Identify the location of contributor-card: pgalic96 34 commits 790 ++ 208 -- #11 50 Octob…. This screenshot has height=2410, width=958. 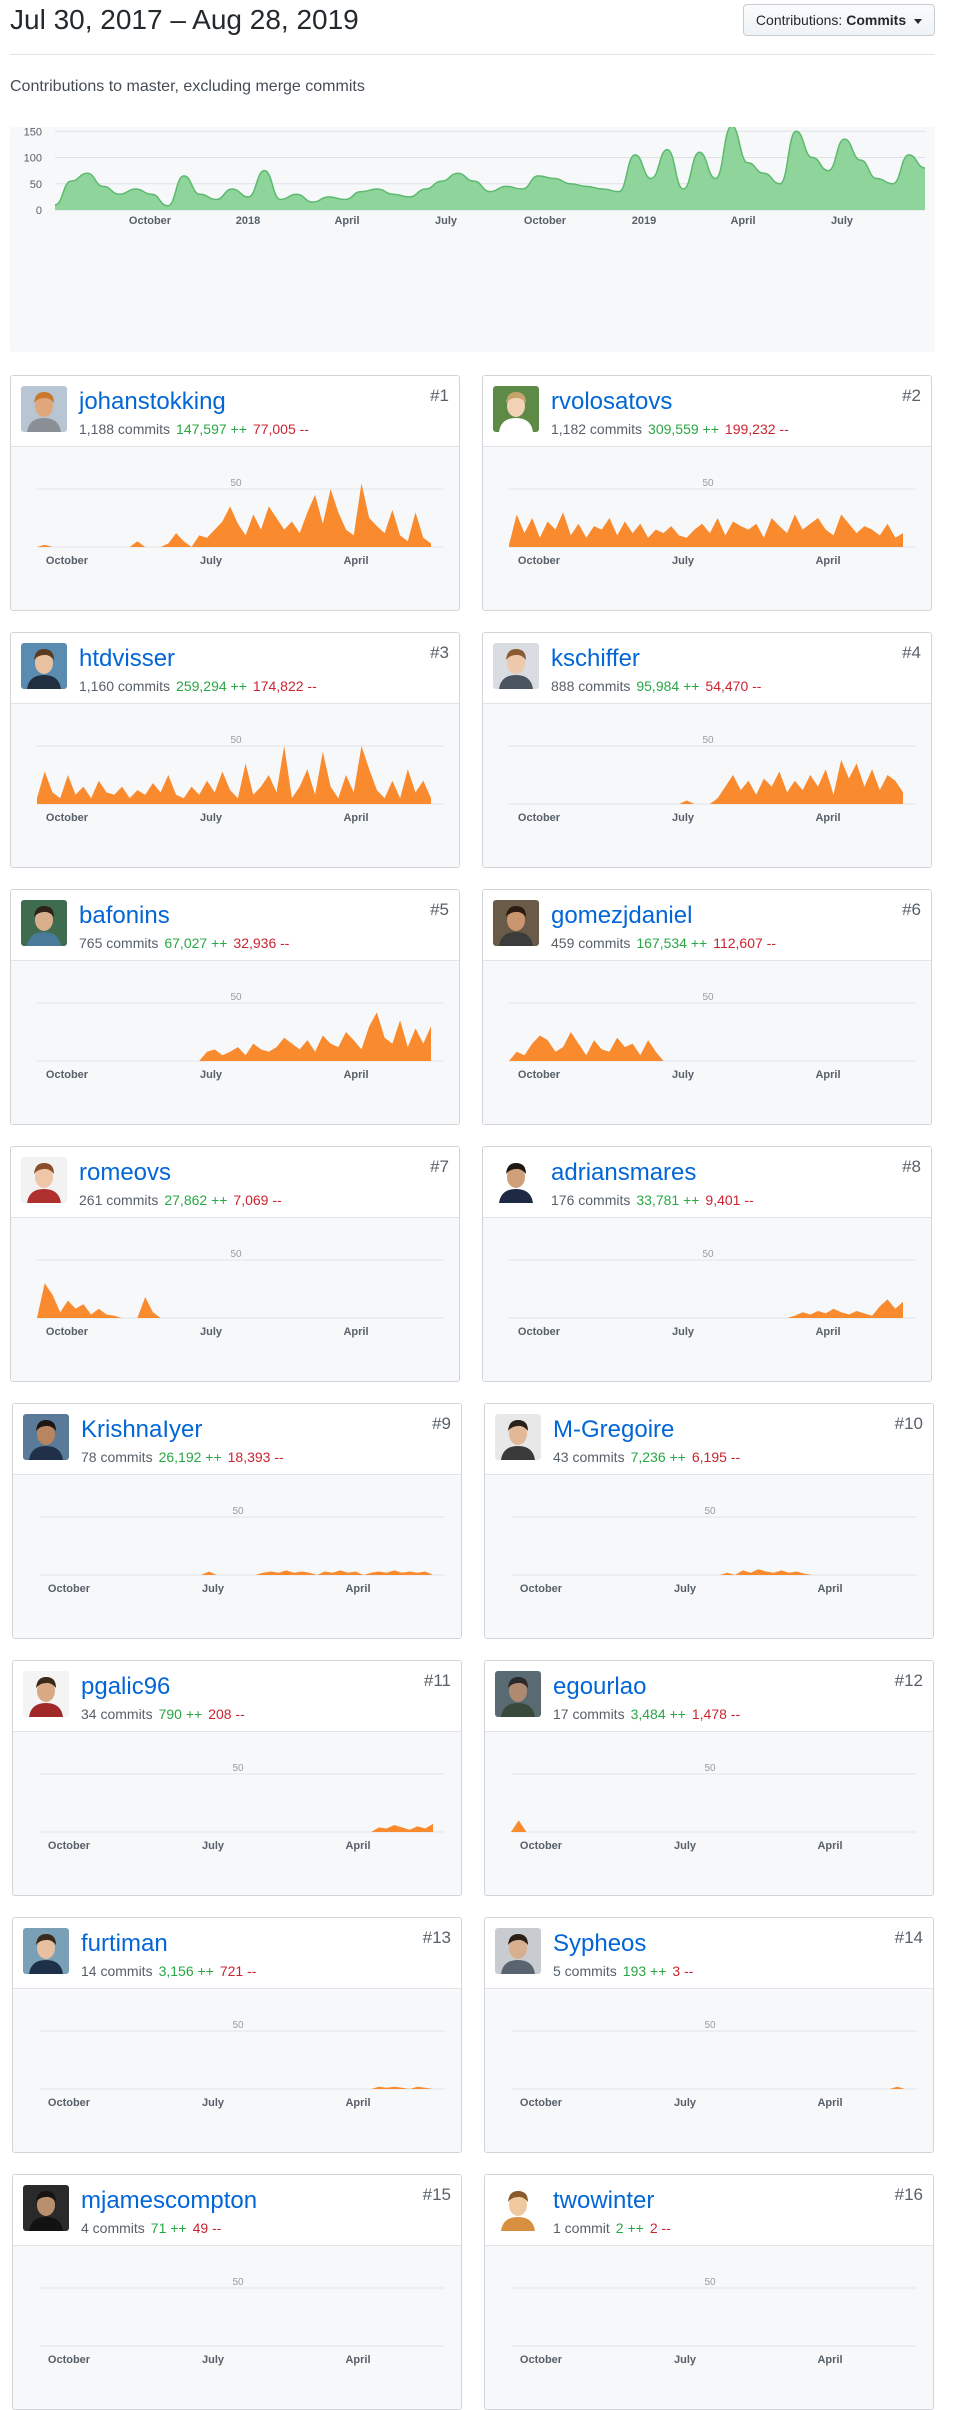
(237, 1778).